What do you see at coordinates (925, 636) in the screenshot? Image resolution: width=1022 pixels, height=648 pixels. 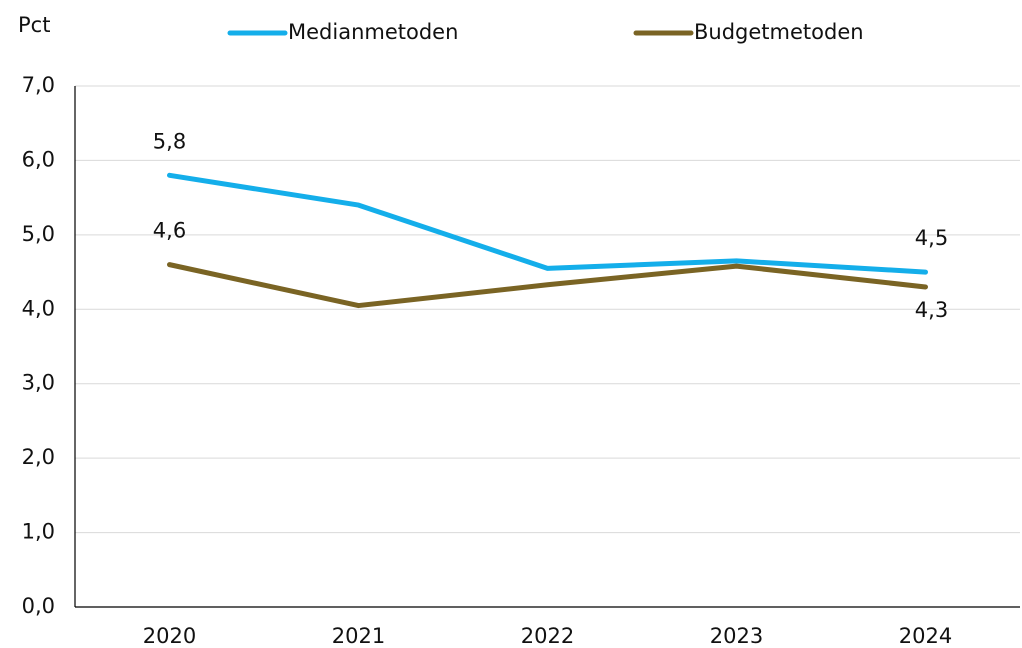 I see `x-tick-label: 2024` at bounding box center [925, 636].